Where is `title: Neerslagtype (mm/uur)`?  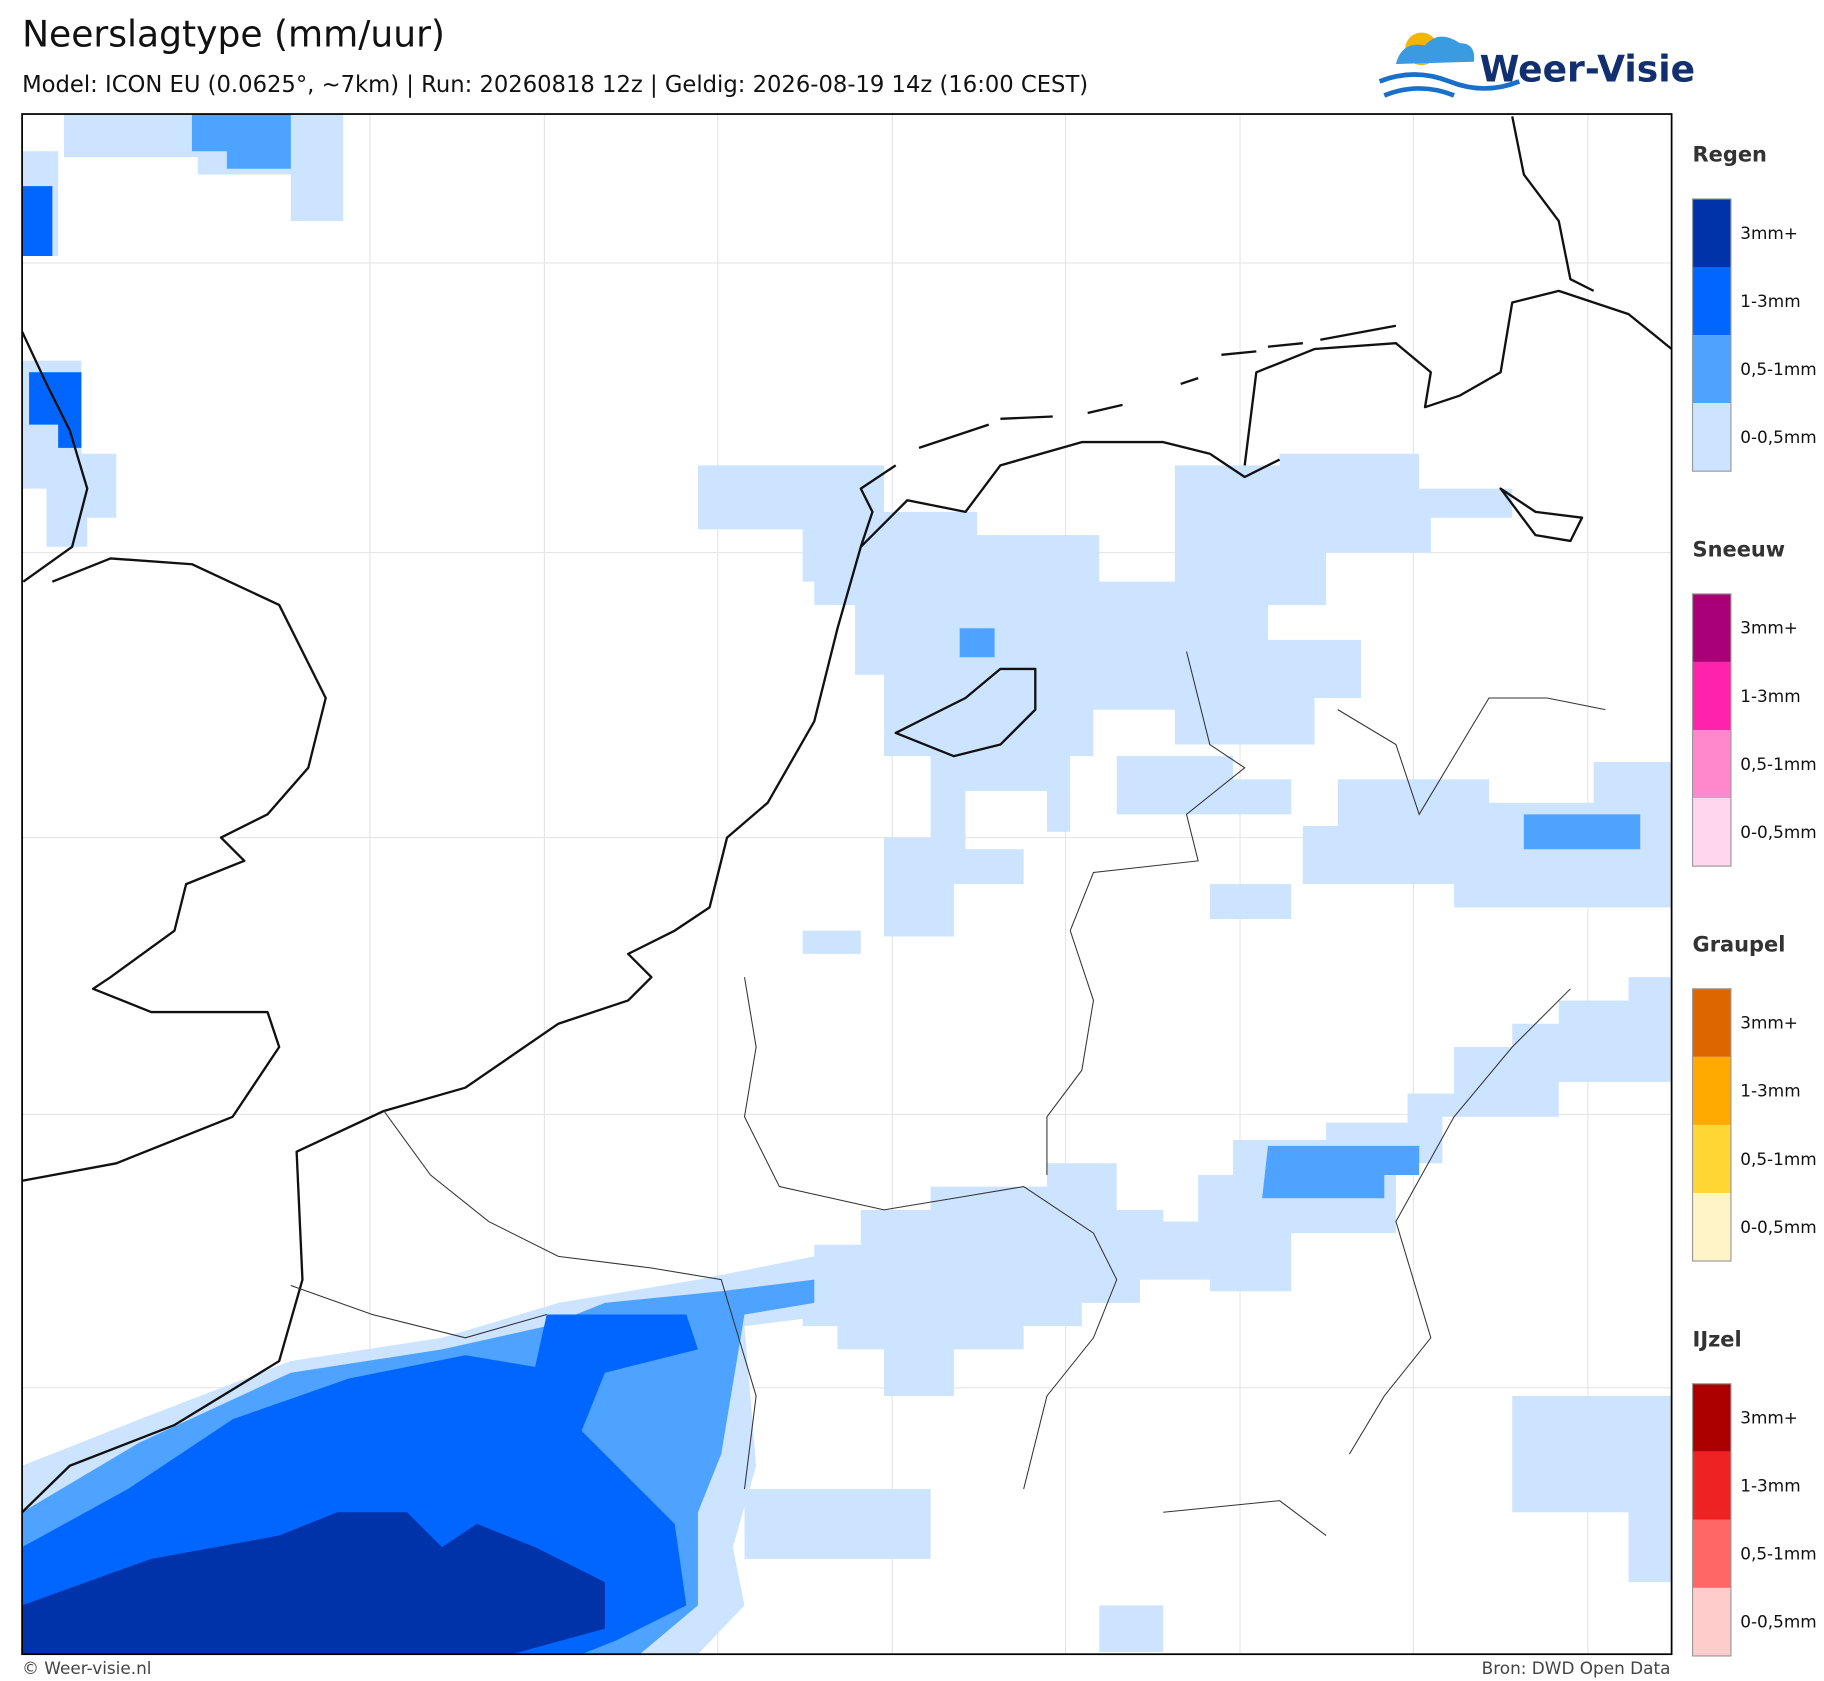 title: Neerslagtype (mm/uur) is located at coordinates (233, 35).